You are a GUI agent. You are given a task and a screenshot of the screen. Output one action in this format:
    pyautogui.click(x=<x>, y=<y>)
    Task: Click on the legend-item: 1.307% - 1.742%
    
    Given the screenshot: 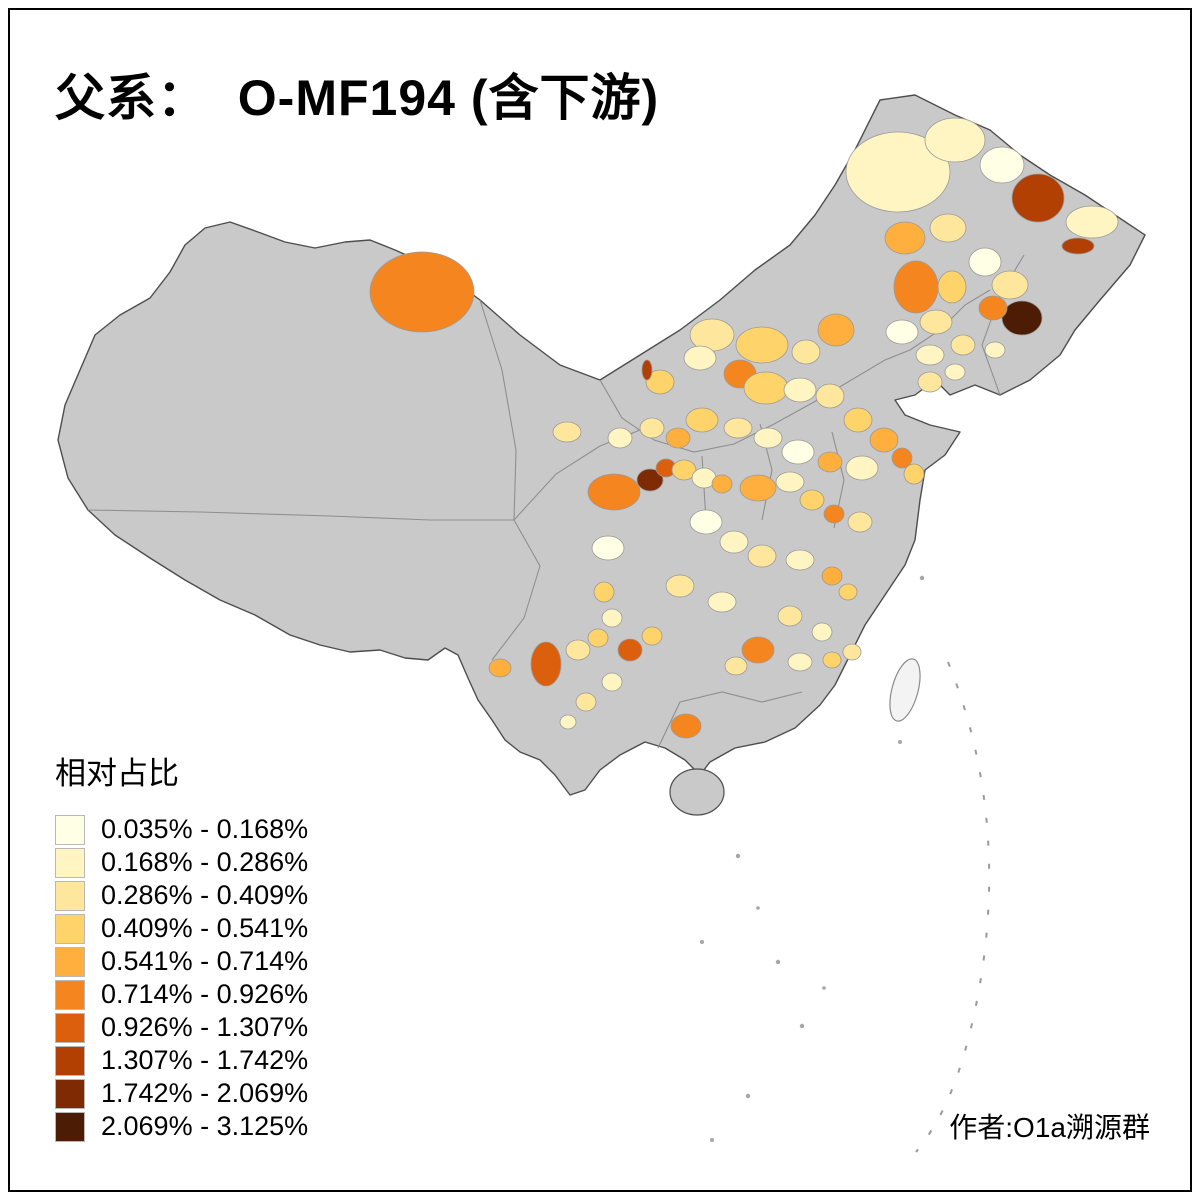 What is the action you would take?
    pyautogui.click(x=181, y=1060)
    